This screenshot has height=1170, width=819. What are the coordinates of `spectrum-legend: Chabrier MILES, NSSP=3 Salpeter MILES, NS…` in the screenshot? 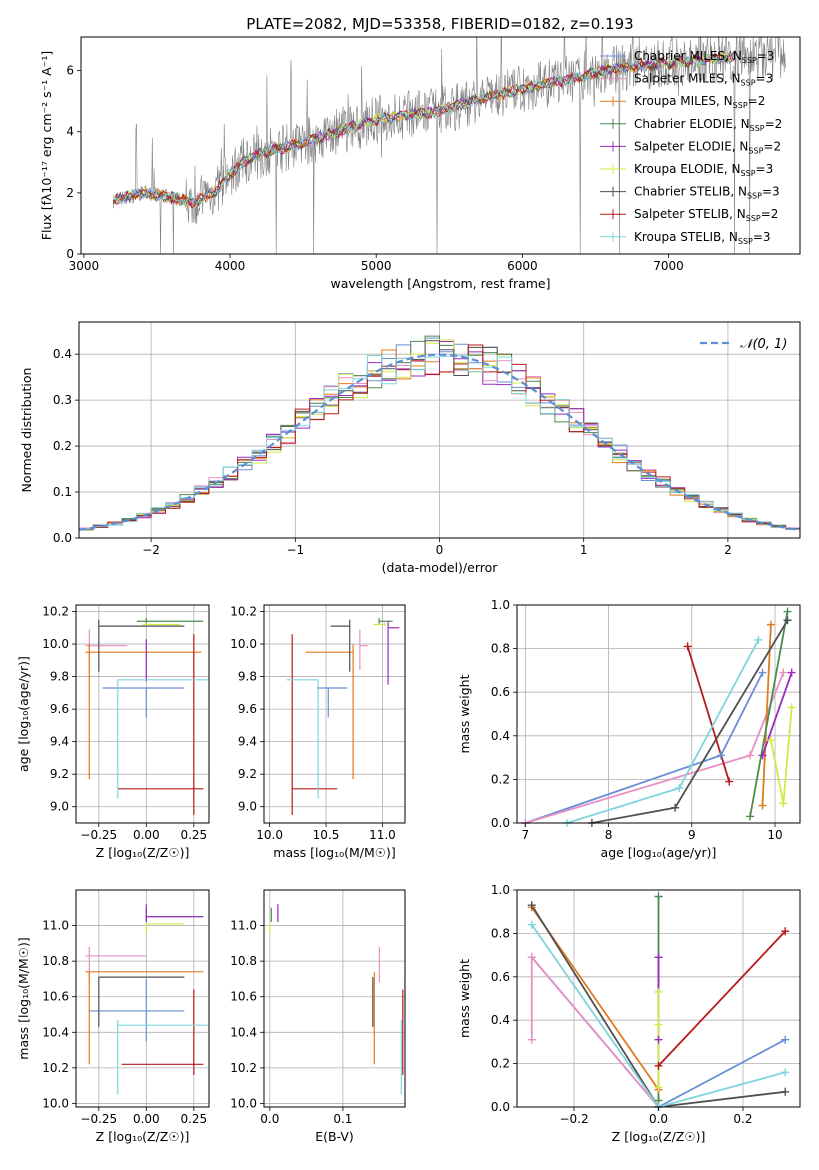 It's located at (691, 147).